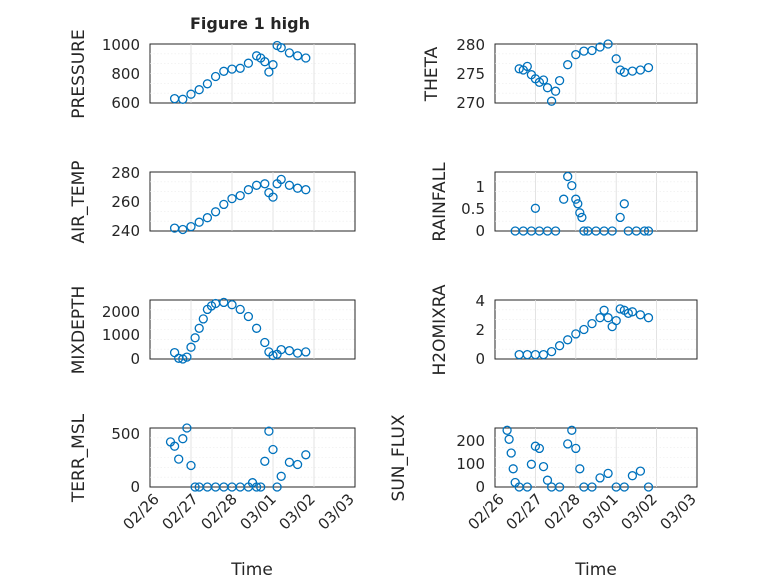 This screenshot has width=778, height=587. I want to click on y-tick-label: 1000, so click(121, 335).